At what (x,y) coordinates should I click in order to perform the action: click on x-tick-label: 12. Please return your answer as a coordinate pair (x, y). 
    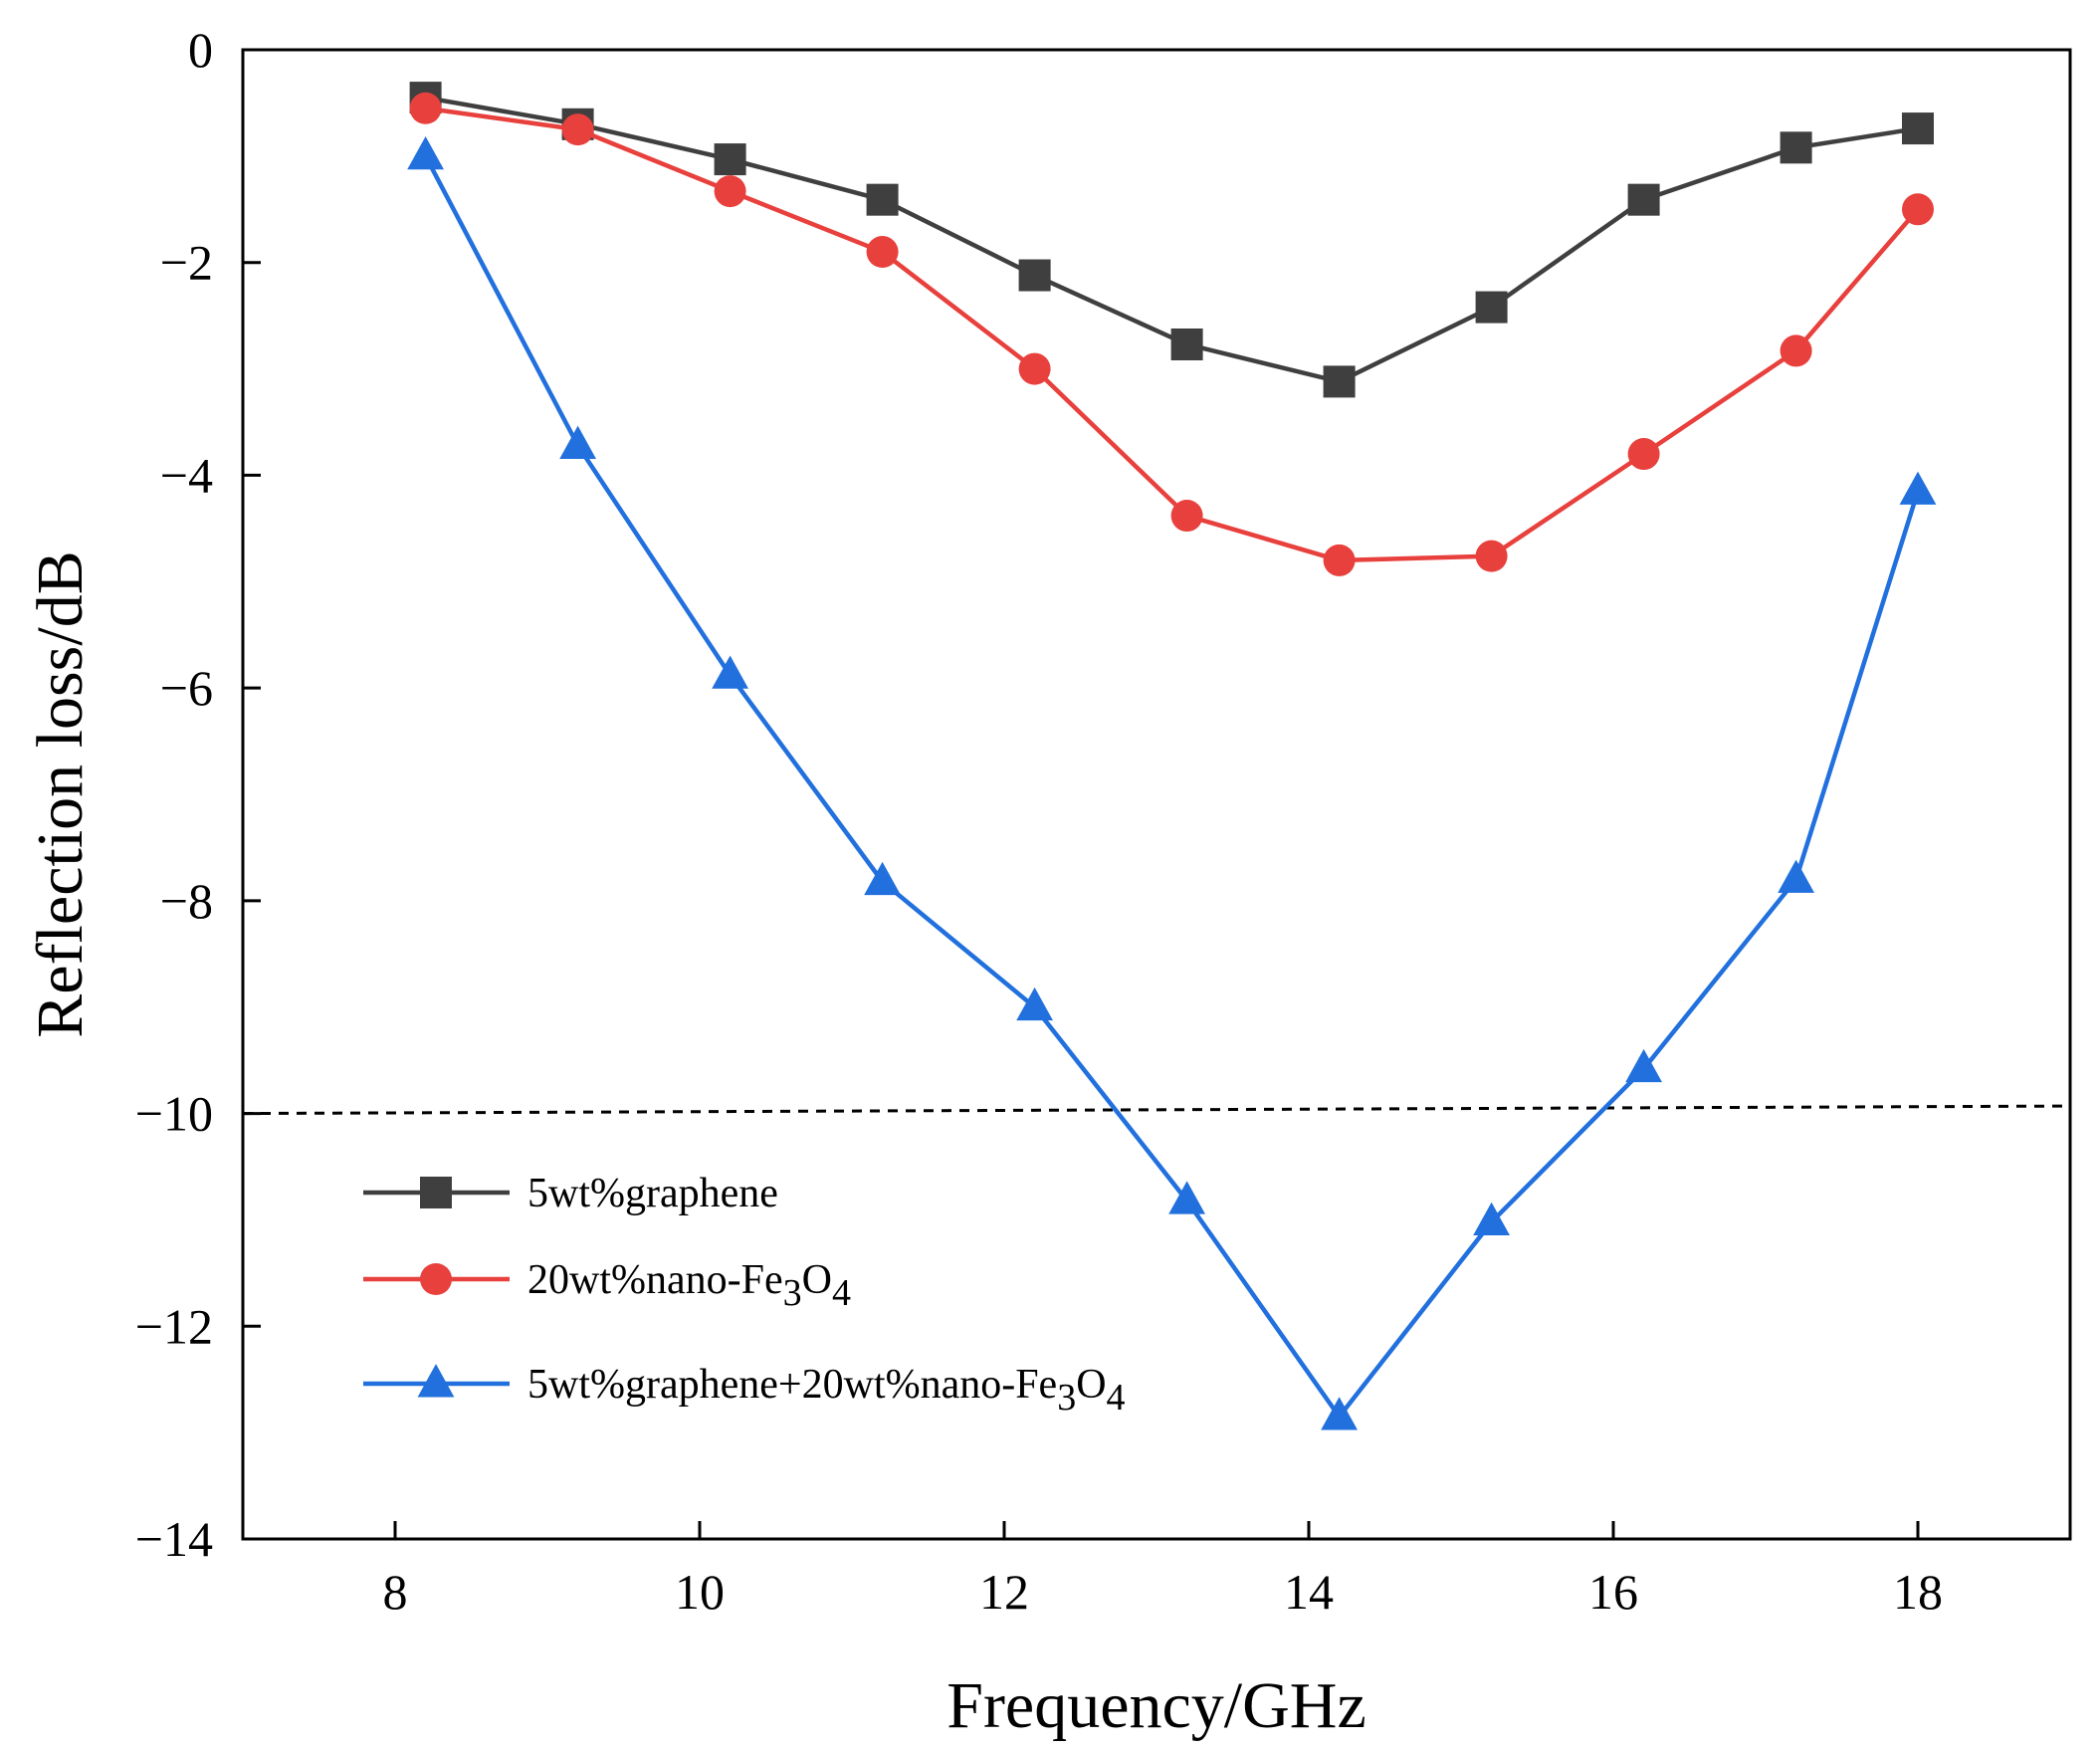
    Looking at the image, I should click on (1004, 1592).